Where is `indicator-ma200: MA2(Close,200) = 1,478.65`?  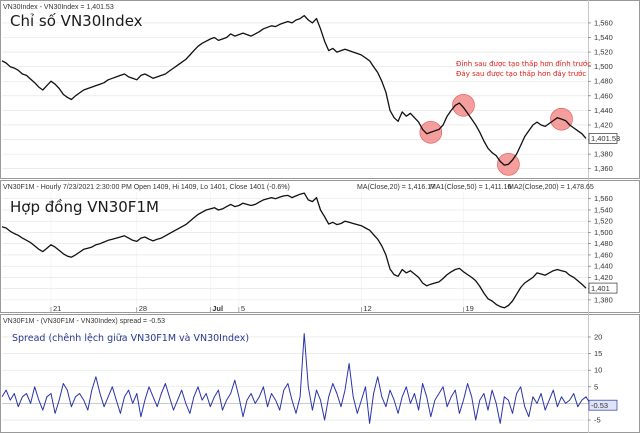 indicator-ma200: MA2(Close,200) = 1,478.65 is located at coordinates (551, 187).